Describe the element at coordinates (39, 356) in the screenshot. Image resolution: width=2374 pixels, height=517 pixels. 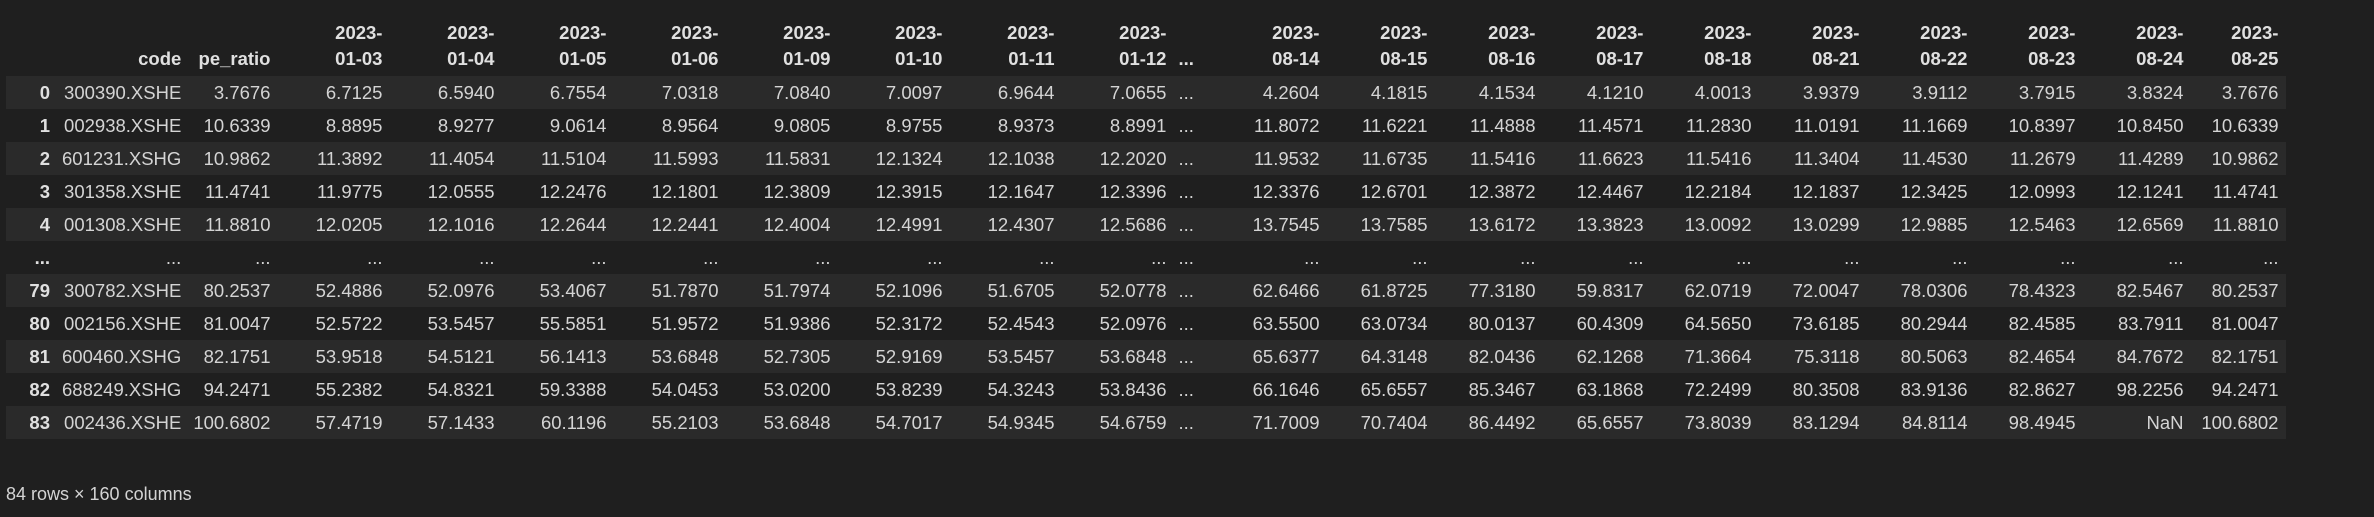
I see `row-index: 81` at that location.